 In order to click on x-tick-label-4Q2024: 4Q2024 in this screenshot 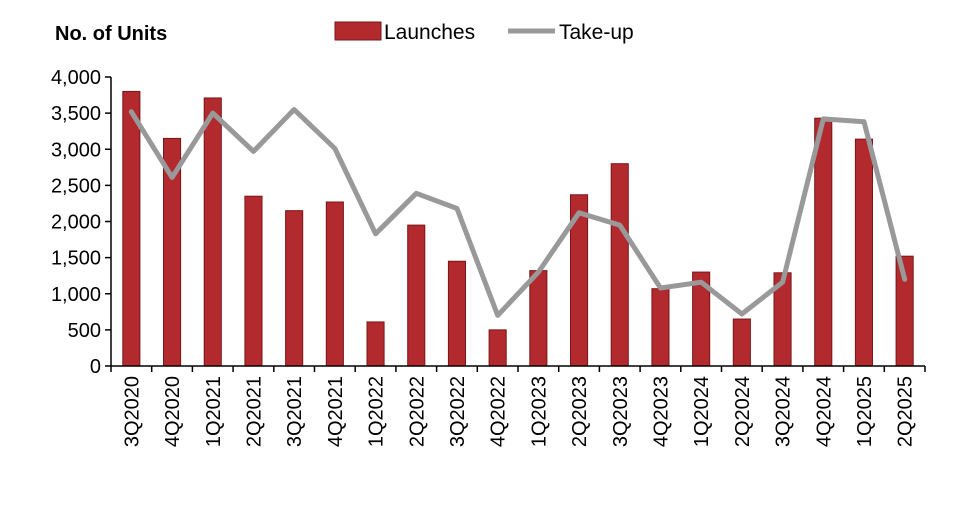, I will do `click(824, 411)`.